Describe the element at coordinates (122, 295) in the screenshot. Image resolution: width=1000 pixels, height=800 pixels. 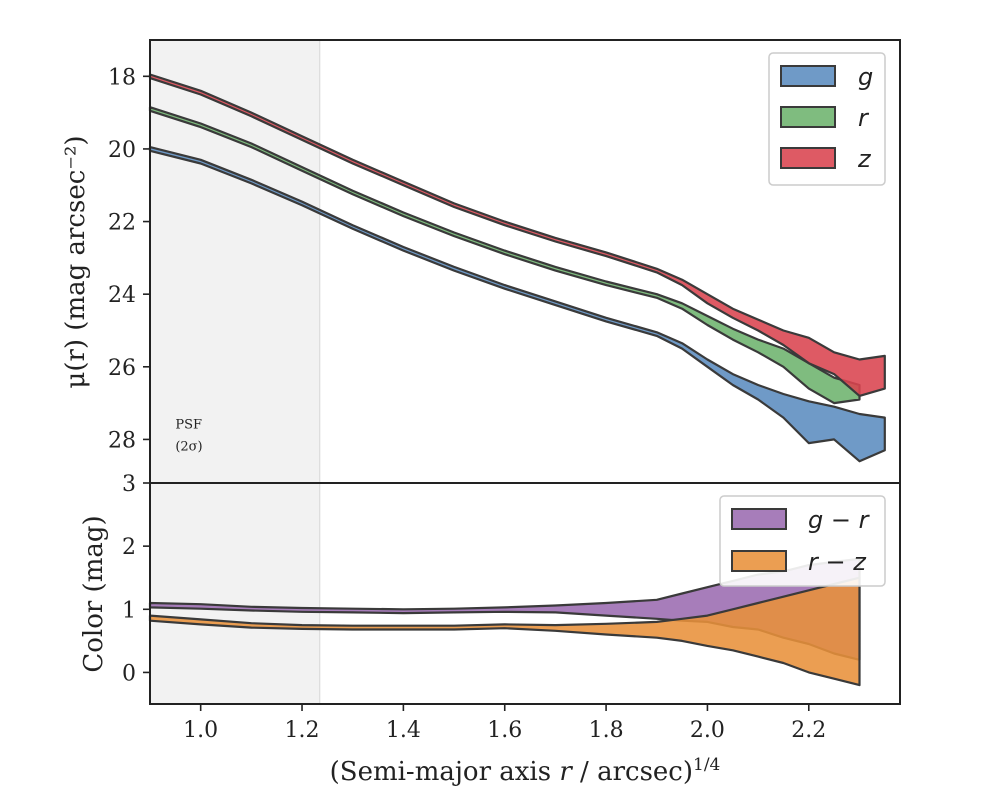
I see `top-ytick-label: 24` at that location.